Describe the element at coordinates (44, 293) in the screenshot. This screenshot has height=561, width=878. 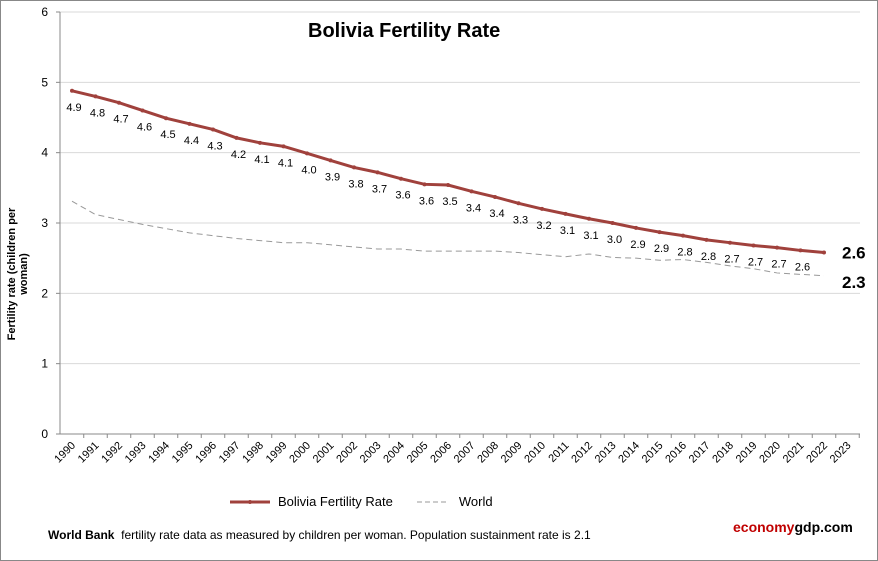
I see `y-tick-label: 2` at that location.